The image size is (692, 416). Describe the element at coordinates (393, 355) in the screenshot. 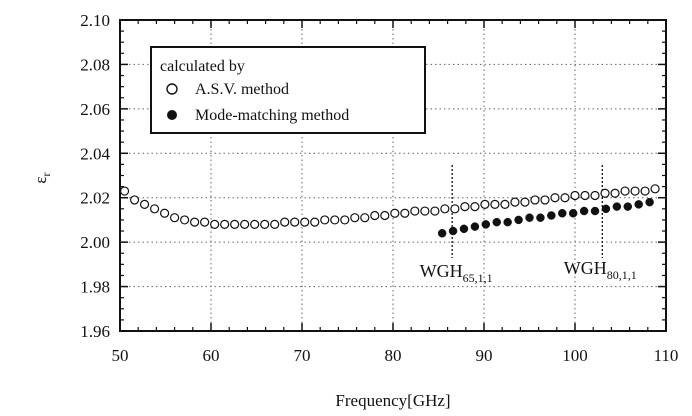

I see `x-tick-label: 80` at that location.